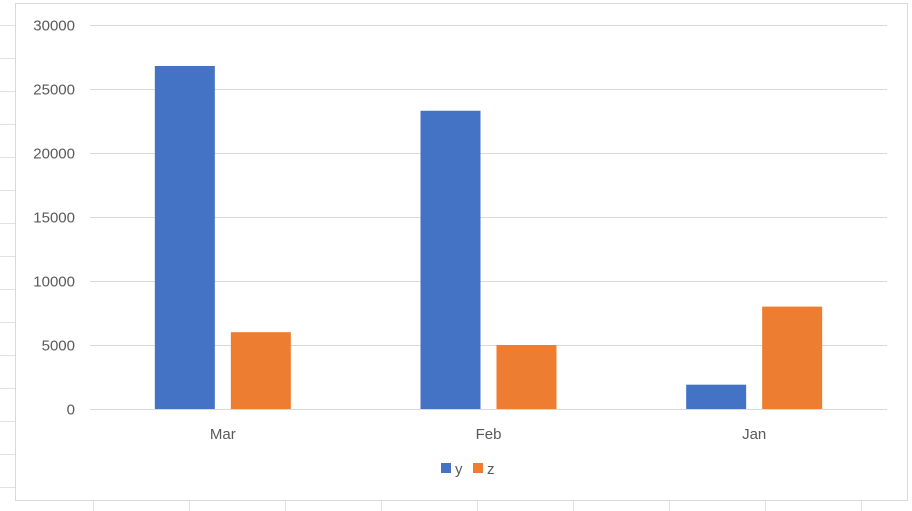 This screenshot has height=511, width=912. Describe the element at coordinates (491, 469) in the screenshot. I see `legend-label-z: z` at that location.